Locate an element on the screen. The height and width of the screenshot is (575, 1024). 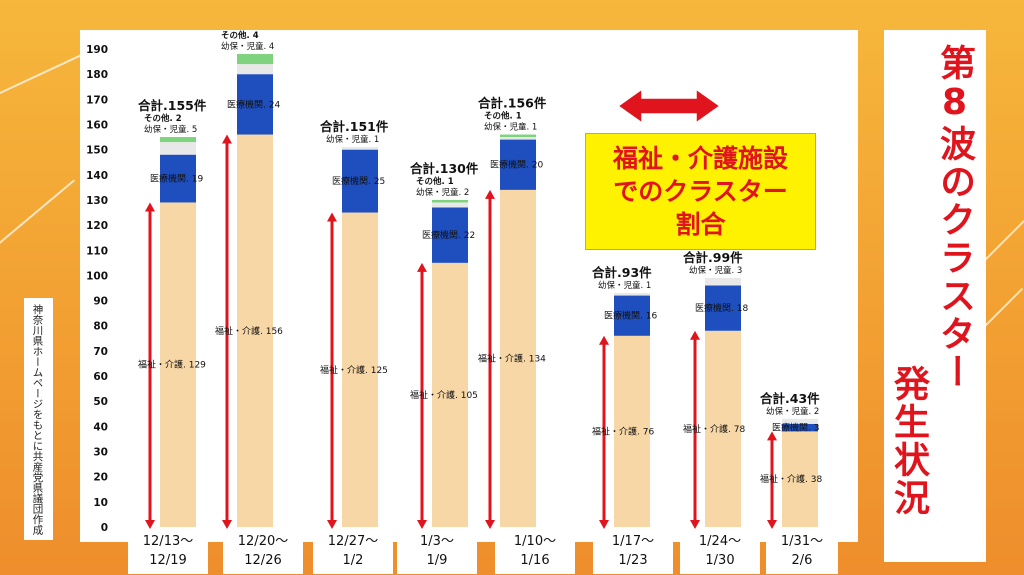
medical-value-label: 医療機関. 22 is located at coordinates (448, 235).